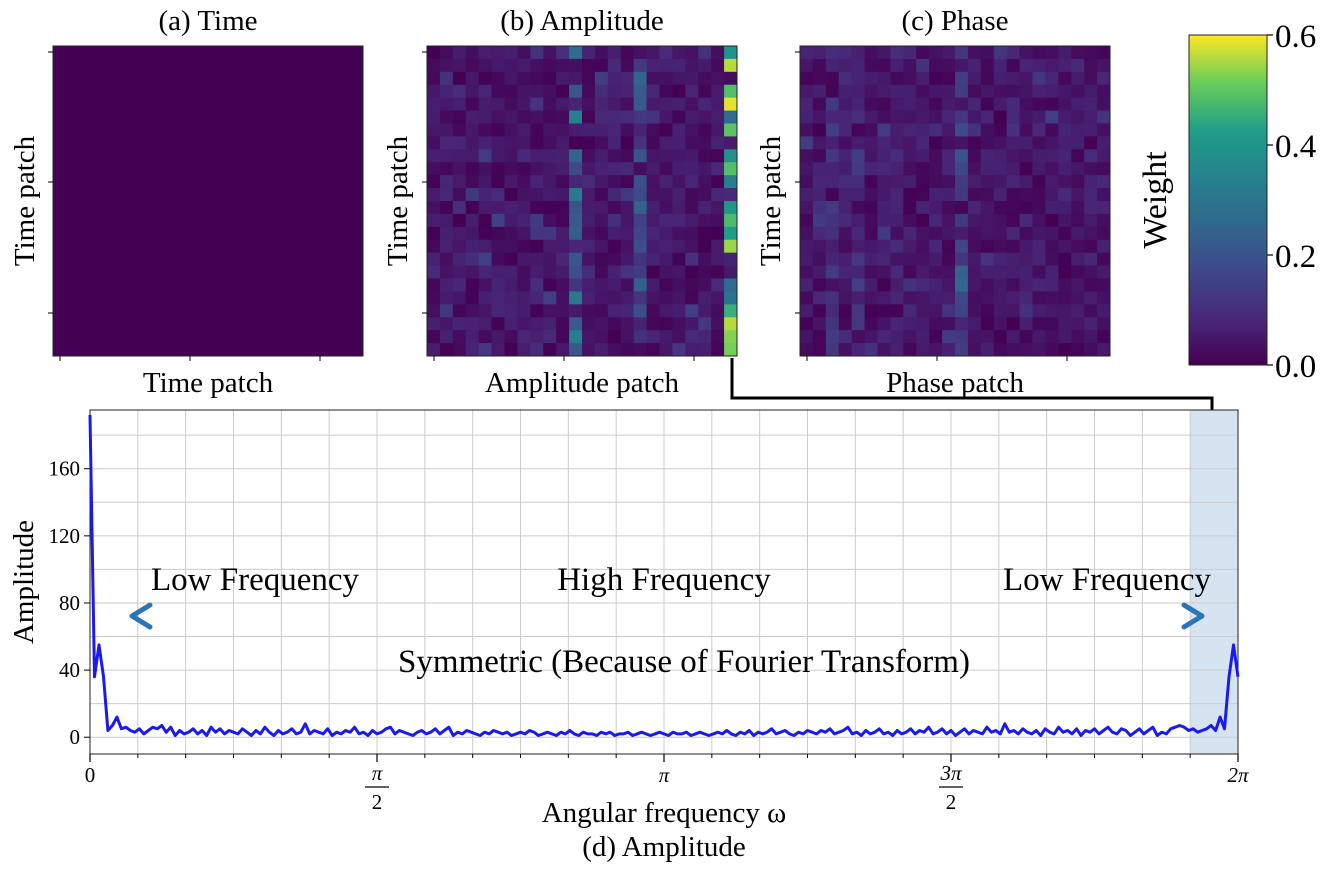 The height and width of the screenshot is (873, 1328). What do you see at coordinates (90, 775) in the screenshot?
I see `x-tick-label: 0` at bounding box center [90, 775].